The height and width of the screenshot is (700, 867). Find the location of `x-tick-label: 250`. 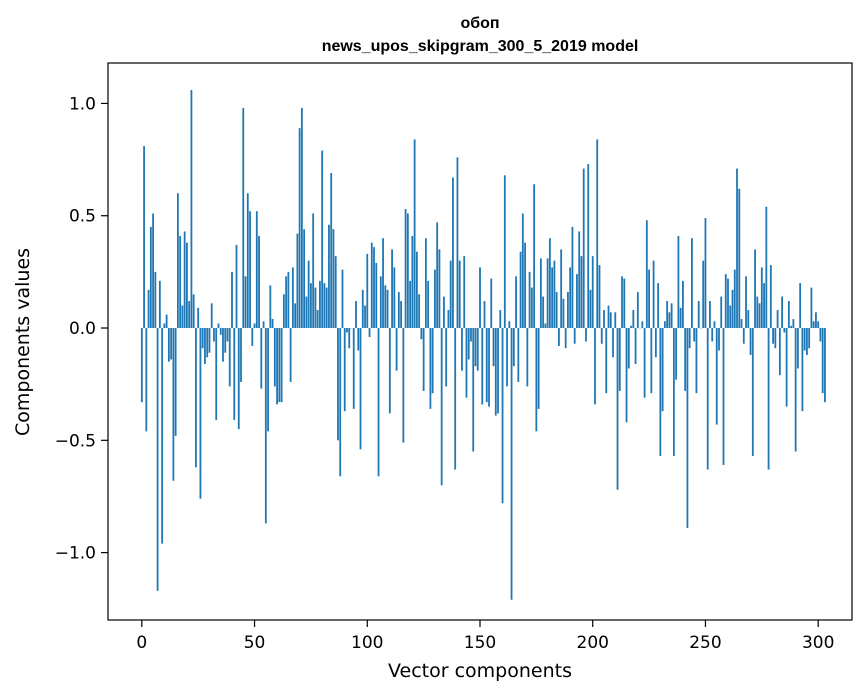

x-tick-label: 250 is located at coordinates (705, 643).